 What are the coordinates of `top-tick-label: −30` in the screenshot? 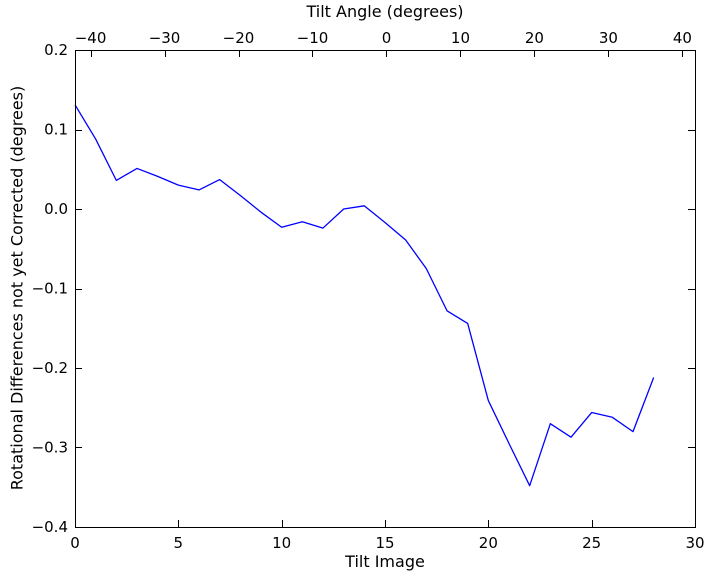 It's located at (165, 38).